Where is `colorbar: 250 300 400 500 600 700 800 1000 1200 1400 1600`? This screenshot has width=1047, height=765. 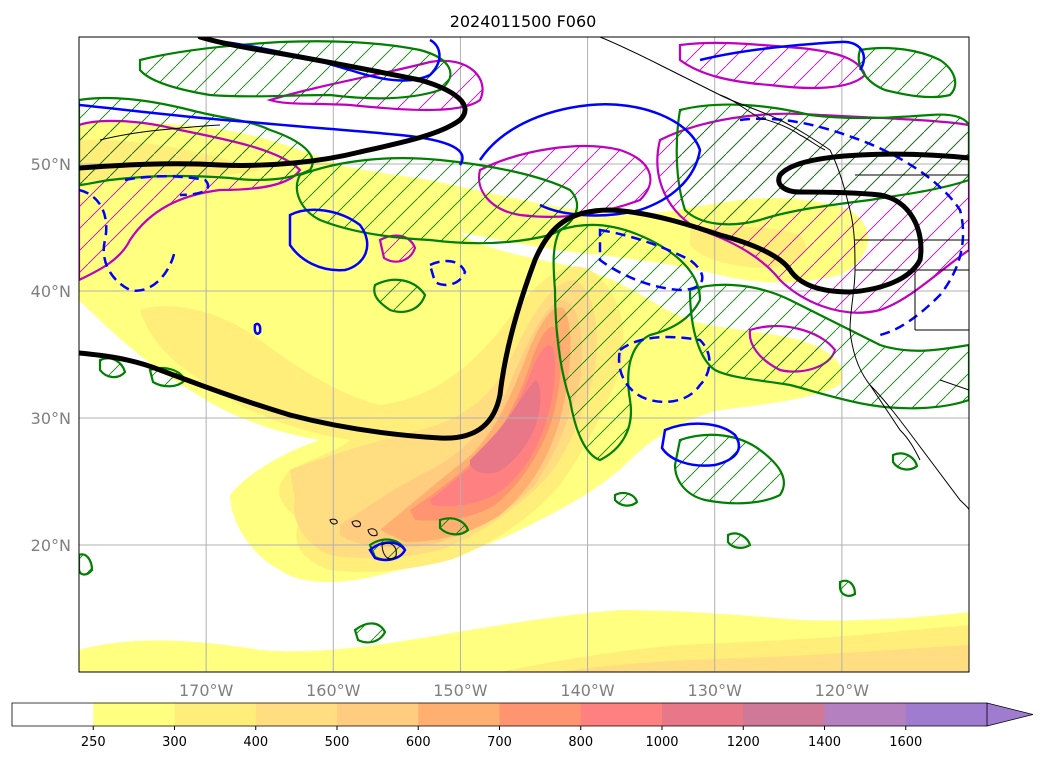 colorbar: 250 300 400 500 600 700 800 1000 1200 1400 1600 is located at coordinates (522, 726).